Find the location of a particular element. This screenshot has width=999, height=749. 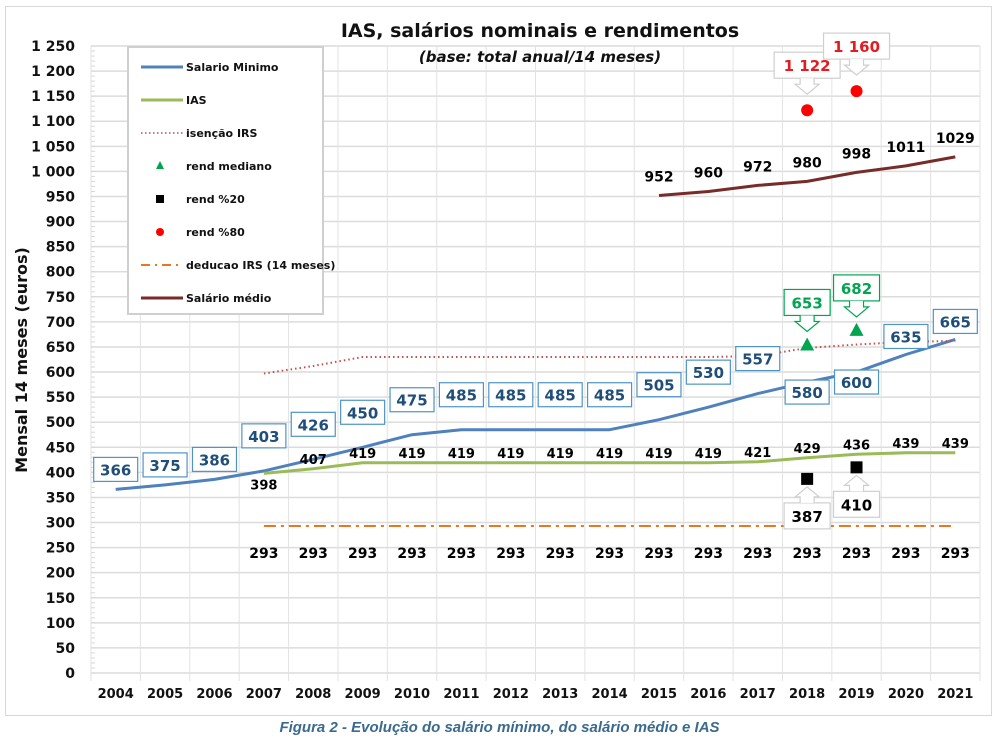

legend-label-salario-minimo: Salario Minimo is located at coordinates (232, 67).